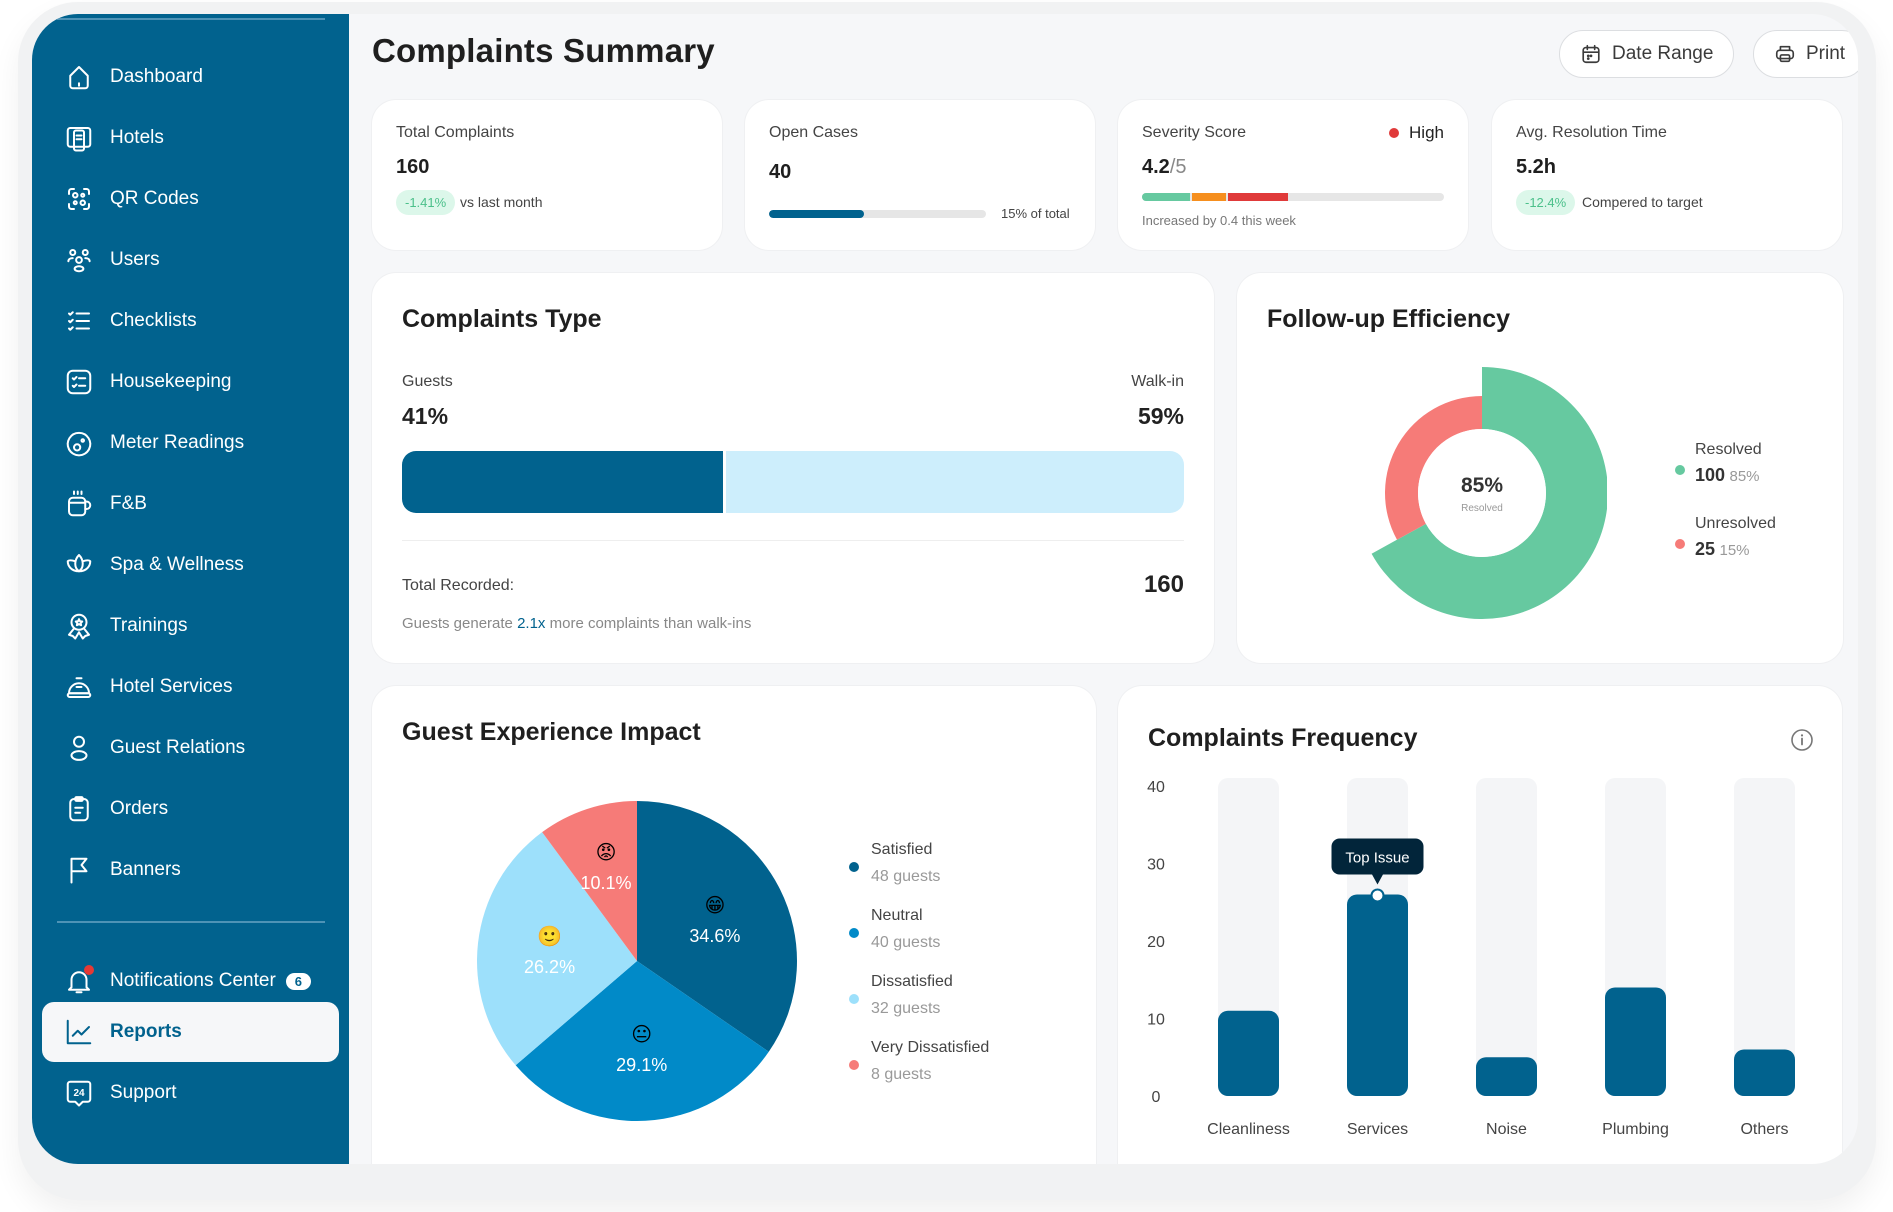 The image size is (1893, 1212). What do you see at coordinates (1663, 53) in the screenshot?
I see `date-range-label: Date Range` at bounding box center [1663, 53].